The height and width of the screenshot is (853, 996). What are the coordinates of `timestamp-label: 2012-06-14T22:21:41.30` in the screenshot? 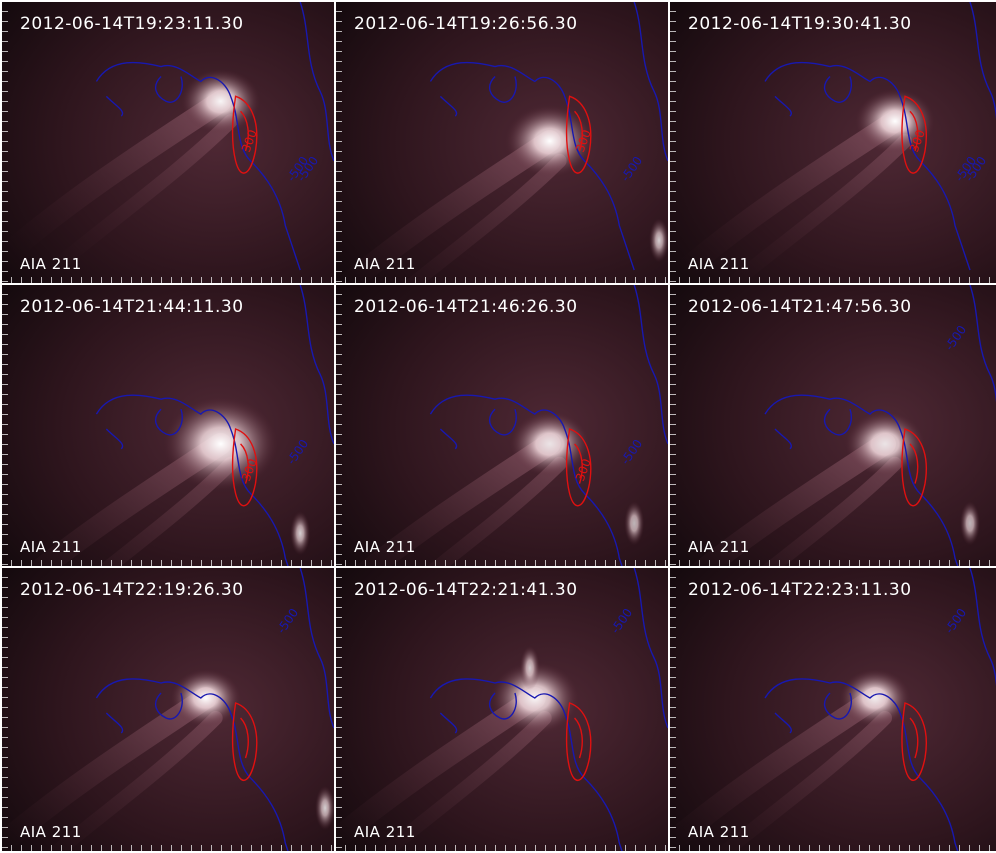 It's located at (466, 590).